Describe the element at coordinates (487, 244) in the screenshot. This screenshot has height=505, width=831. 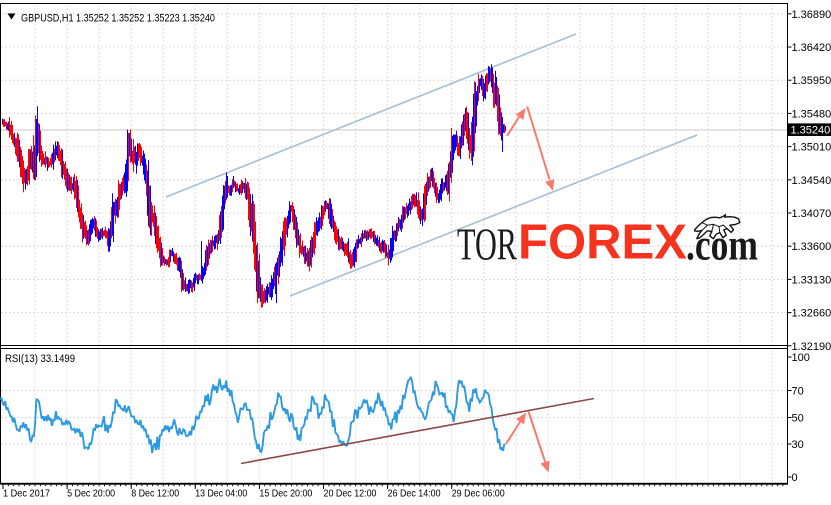
I see `svg-text: TOR` at that location.